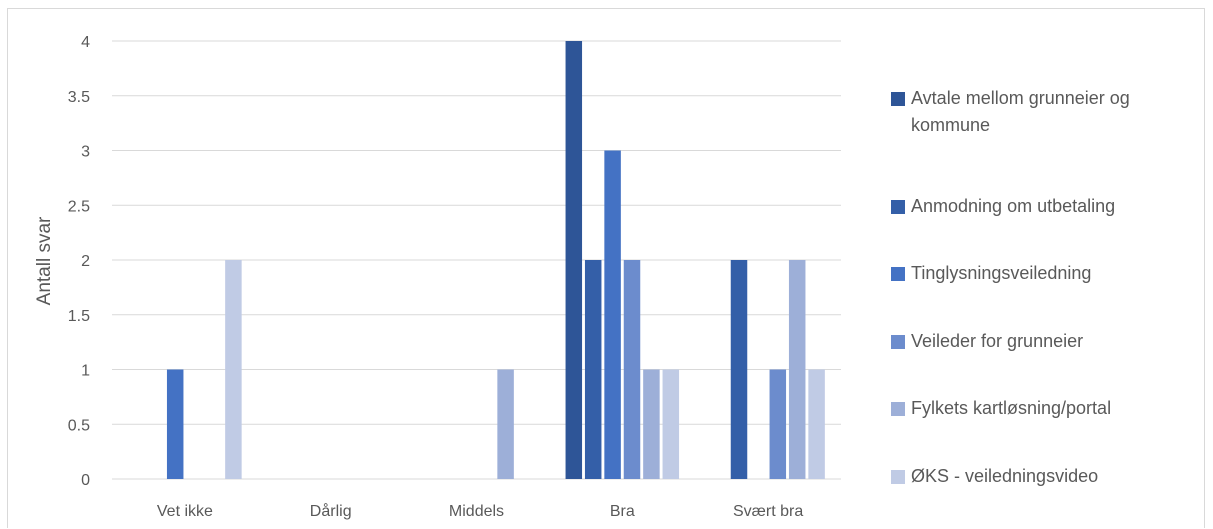 The height and width of the screenshot is (529, 1213). I want to click on x-axis-ticks: Vet ikke Dårlig Middels Bra Svært bra, so click(480, 511).